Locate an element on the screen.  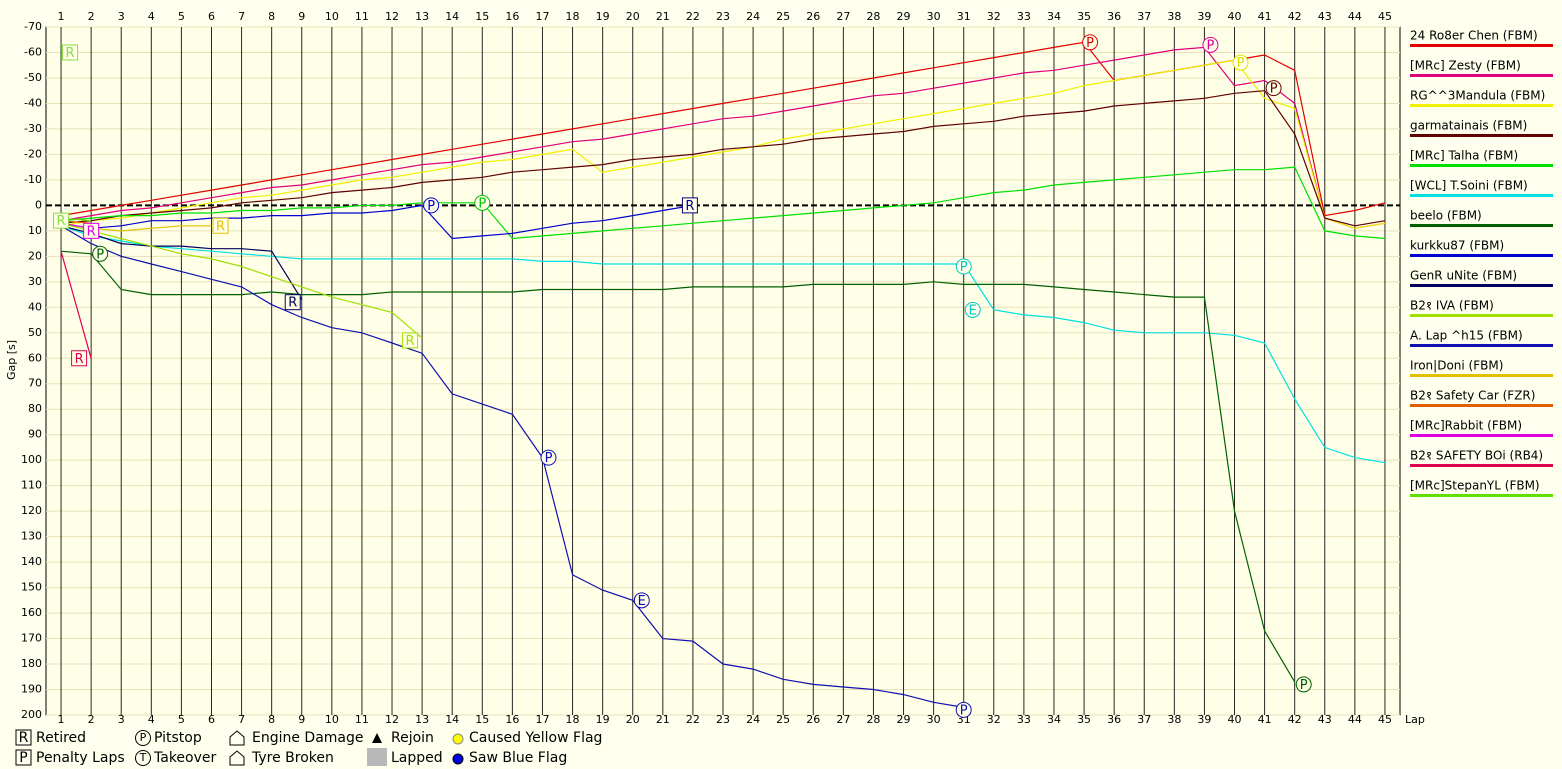
x-tick-label-top: 24 is located at coordinates (753, 16).